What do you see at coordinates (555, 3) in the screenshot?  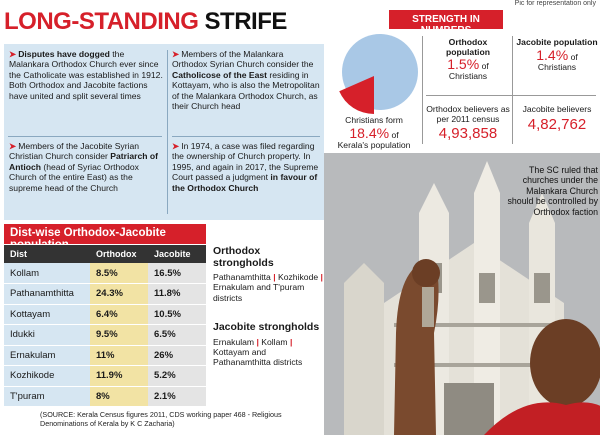 I see `photo-credit: Pic for representation only` at bounding box center [555, 3].